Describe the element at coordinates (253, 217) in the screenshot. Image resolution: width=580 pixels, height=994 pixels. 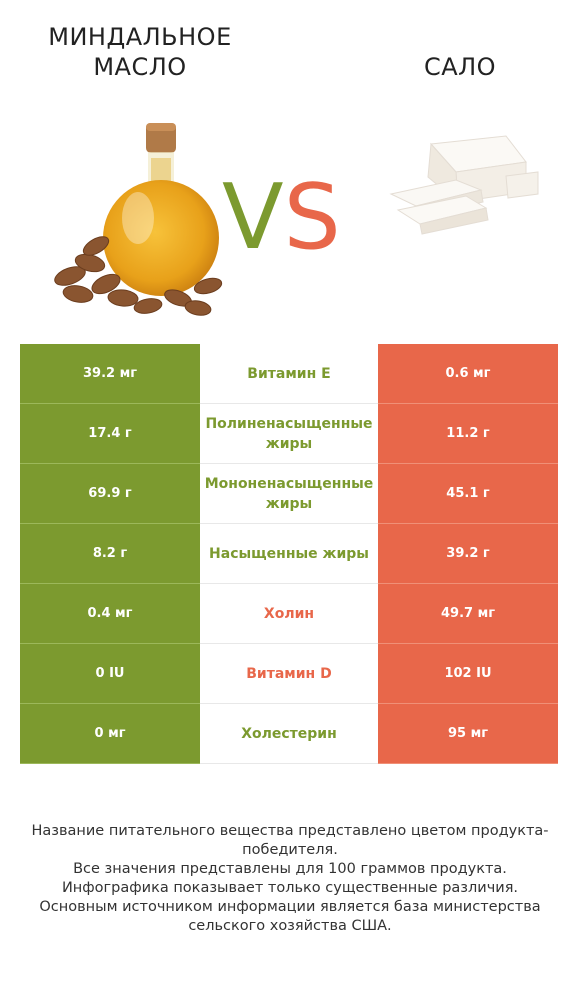
I see `vs-v: V` at that location.